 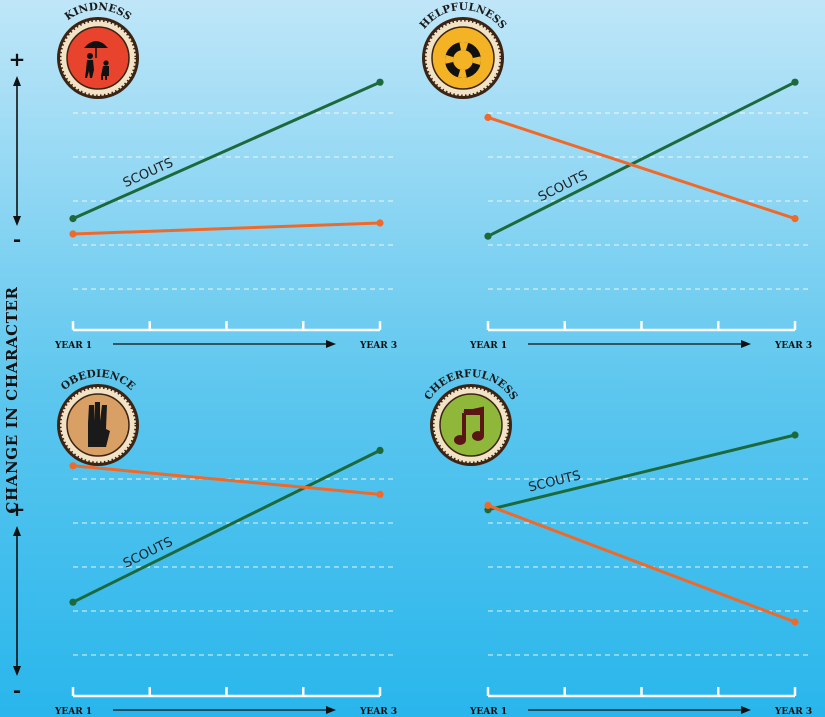 What do you see at coordinates (17, 239) in the screenshot?
I see `y-axis-minus-top: -` at bounding box center [17, 239].